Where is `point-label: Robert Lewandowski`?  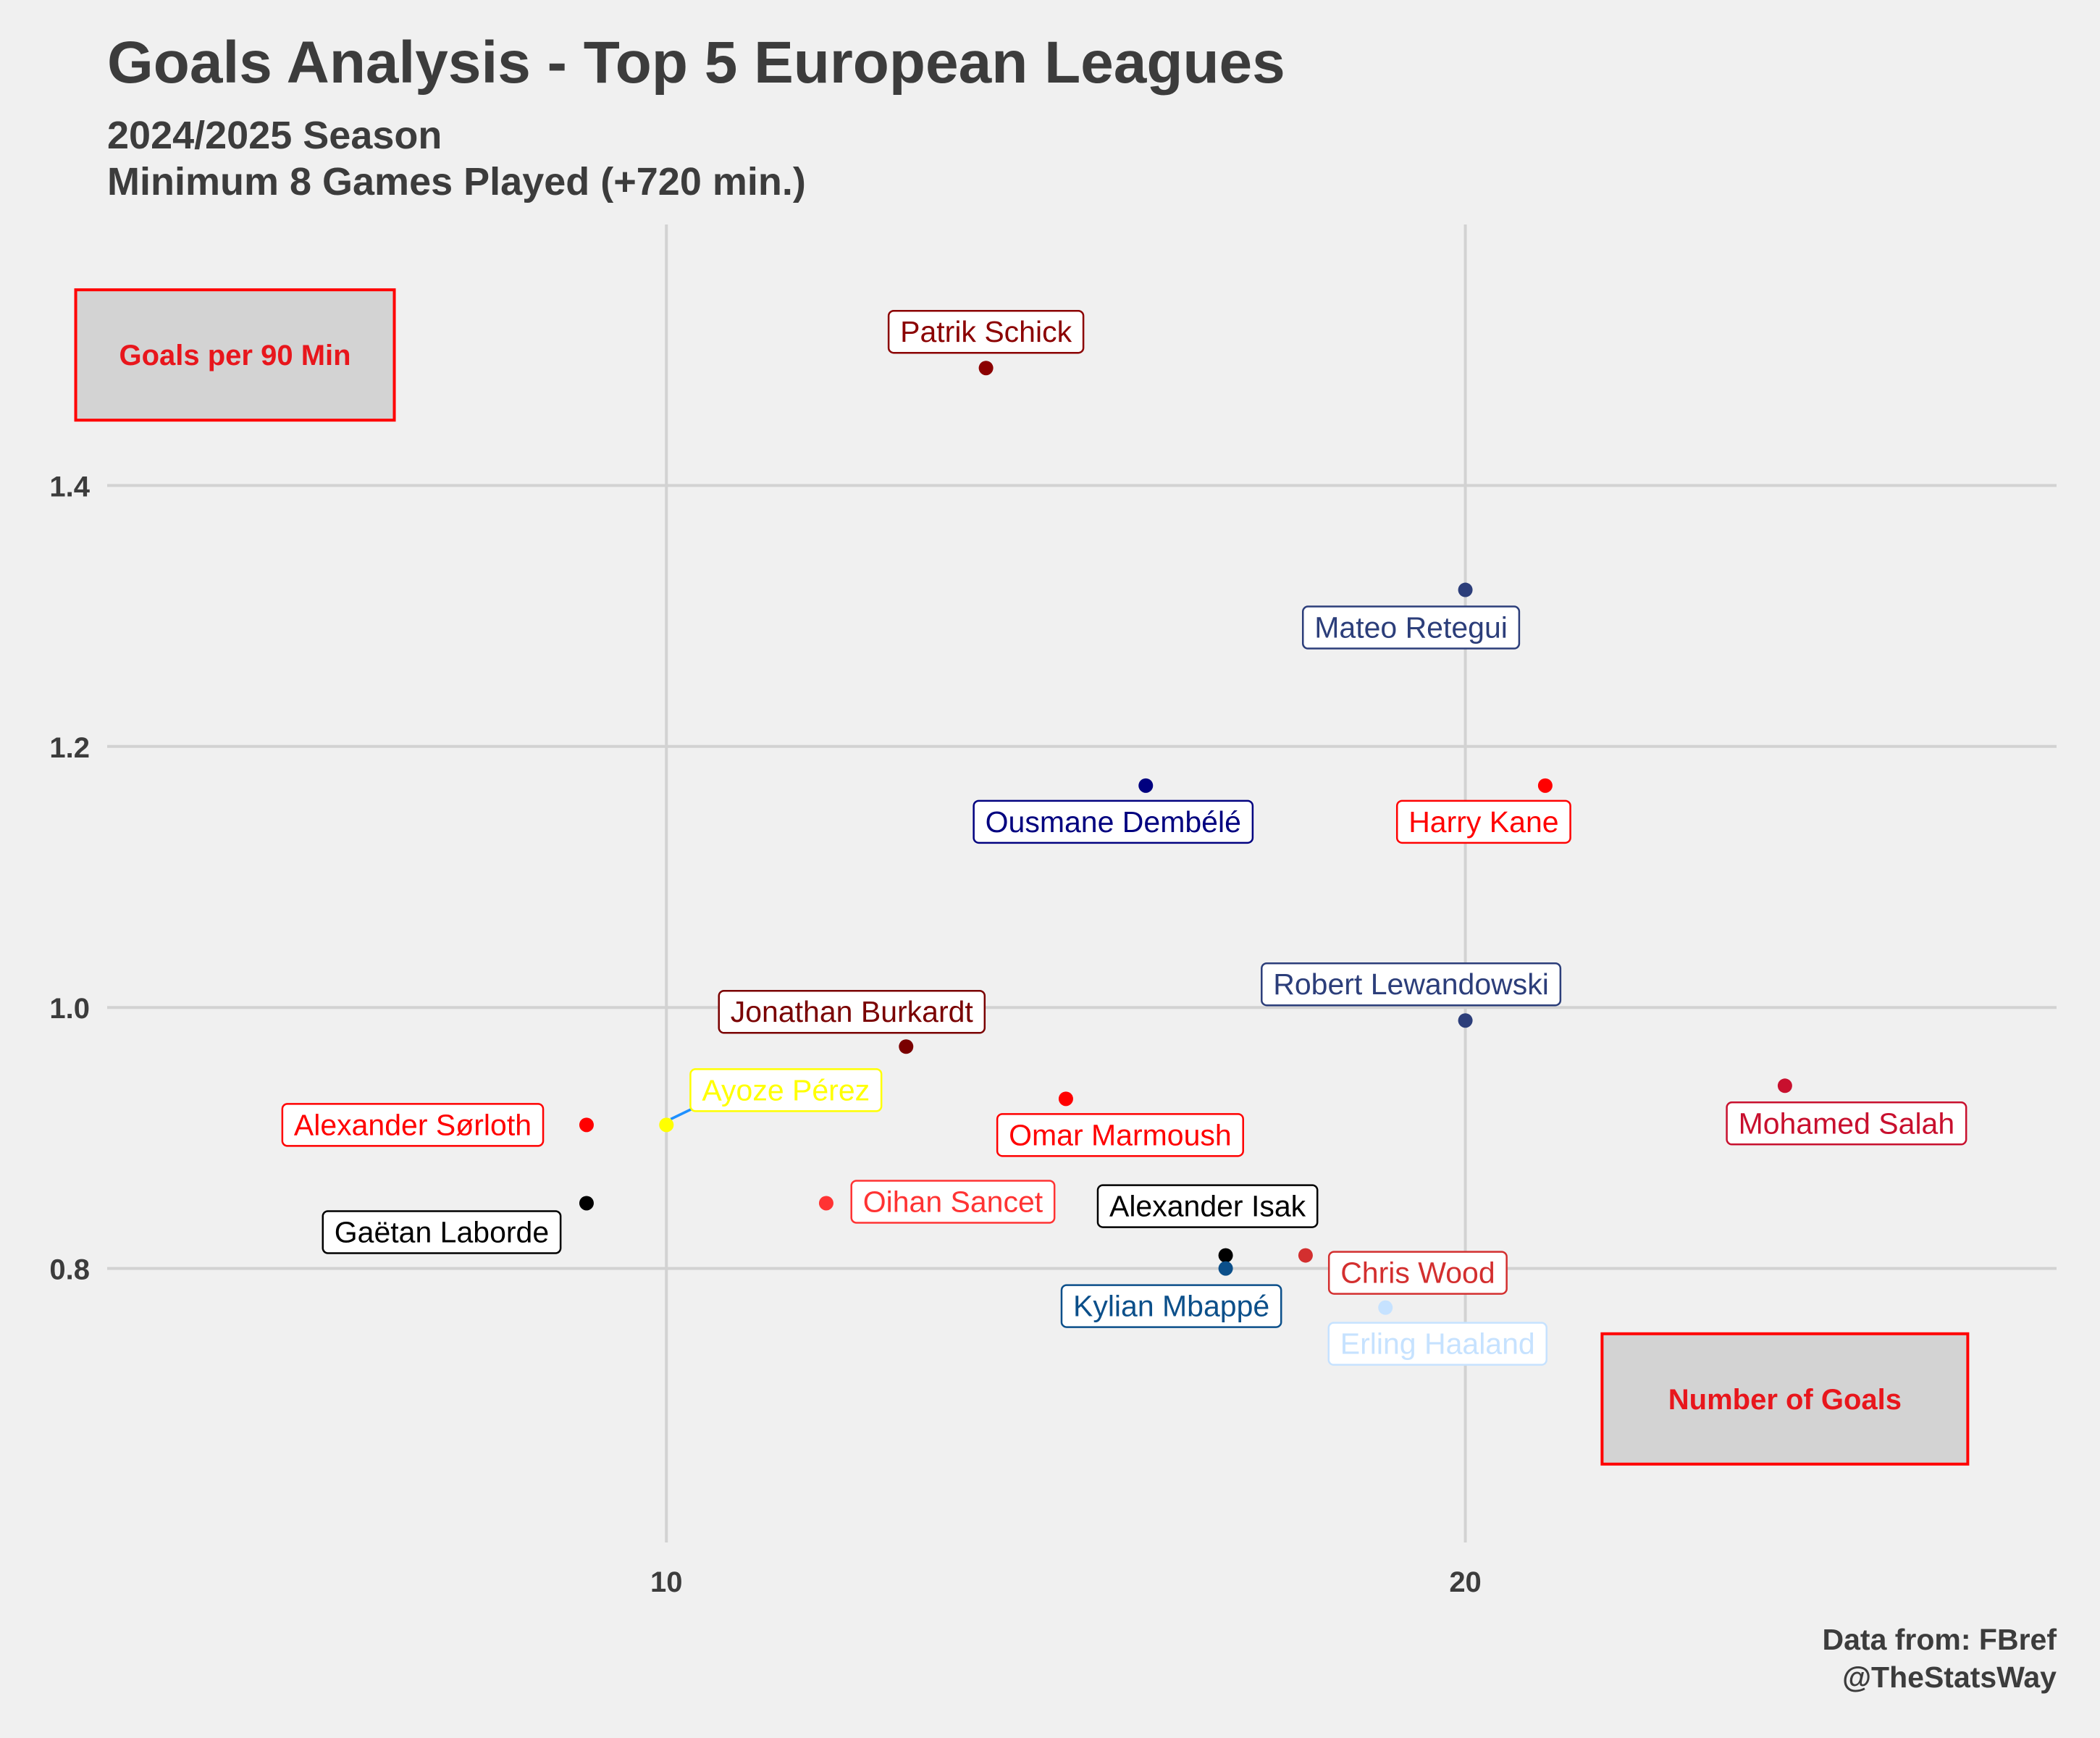
point-label: Robert Lewandowski is located at coordinates (1411, 984).